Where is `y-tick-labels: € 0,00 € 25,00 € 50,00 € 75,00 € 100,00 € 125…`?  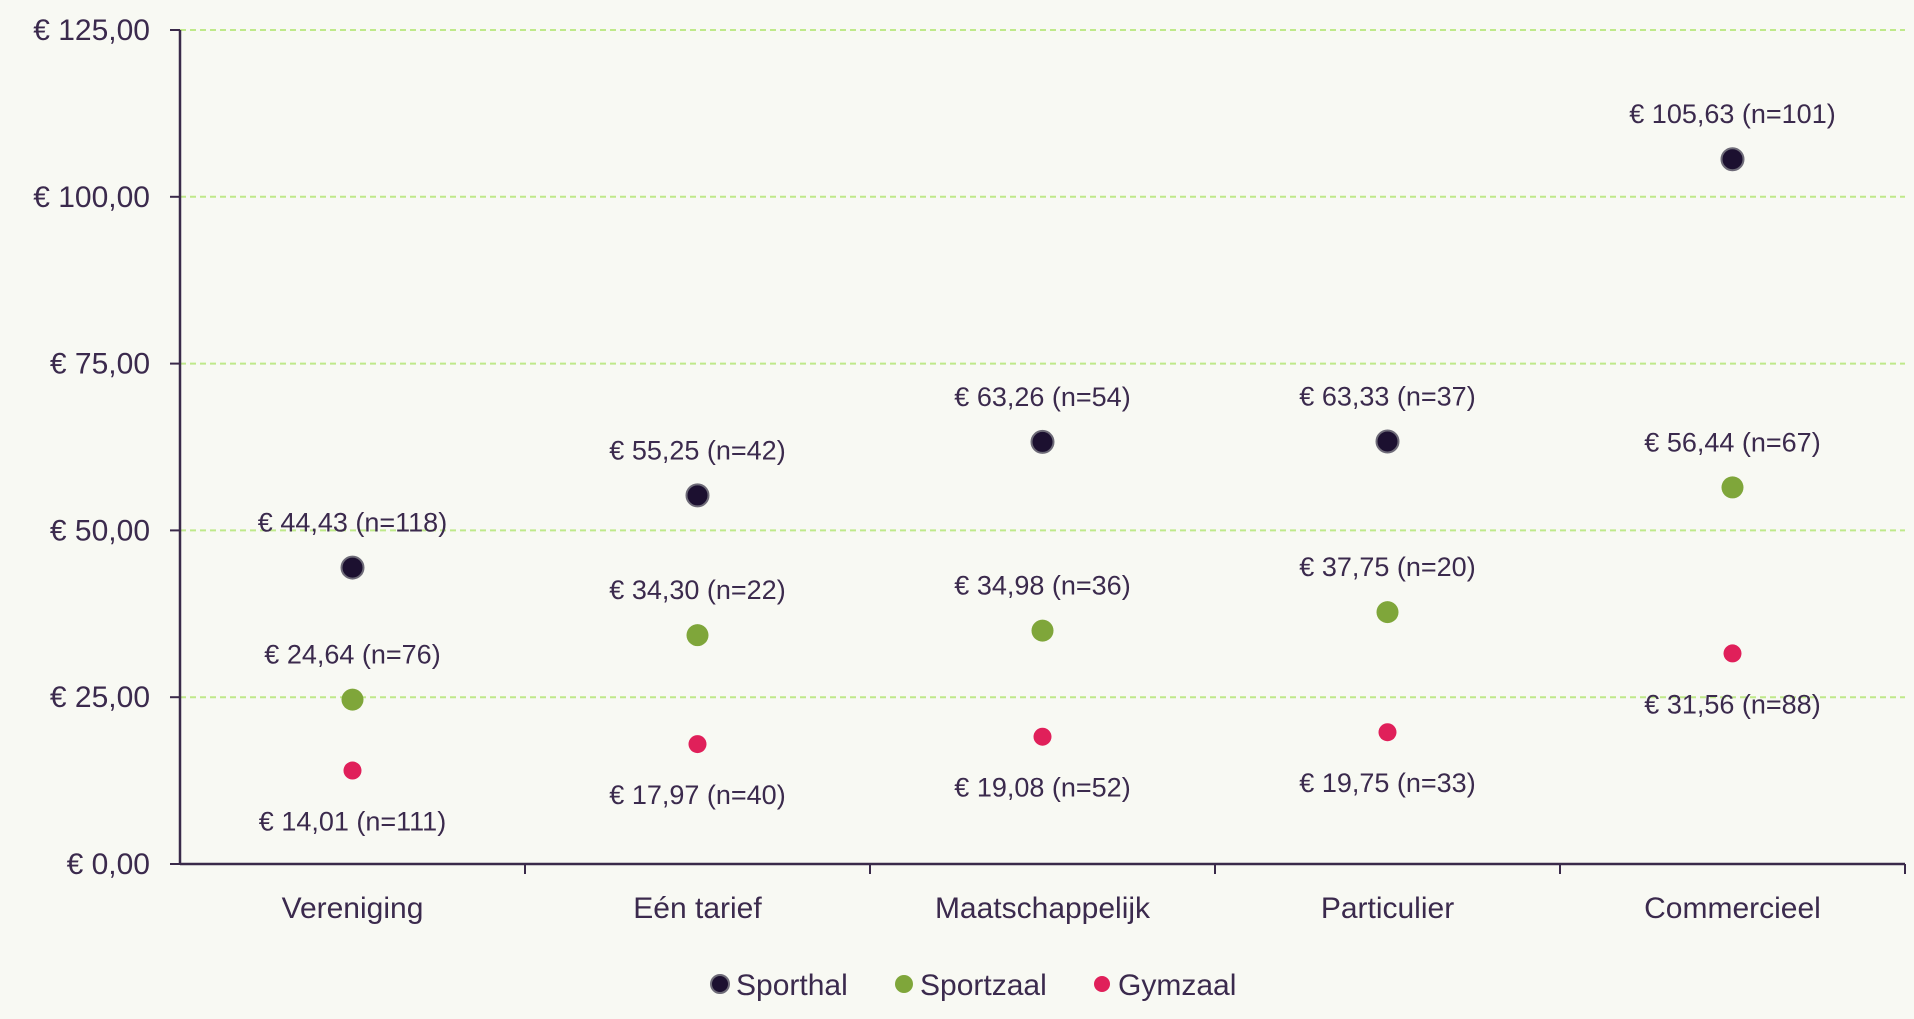
y-tick-labels: € 0,00 € 25,00 € 50,00 € 75,00 € 100,00 € 125… is located at coordinates (91, 447).